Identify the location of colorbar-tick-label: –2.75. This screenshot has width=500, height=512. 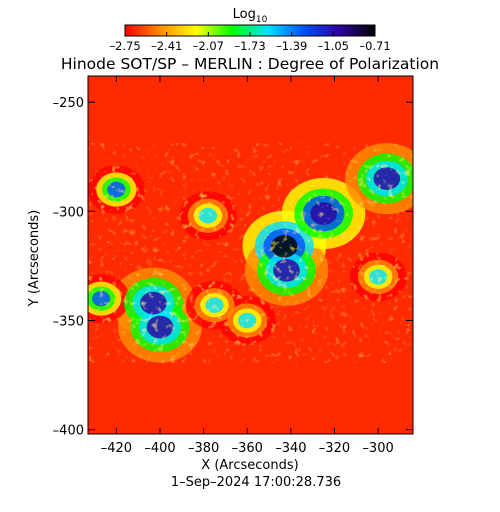
(124, 46).